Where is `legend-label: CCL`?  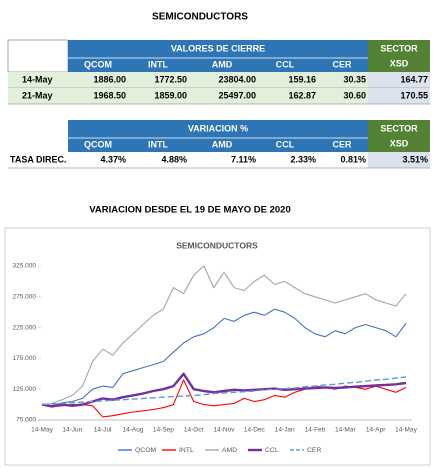
legend-label: CCL is located at coordinates (272, 450).